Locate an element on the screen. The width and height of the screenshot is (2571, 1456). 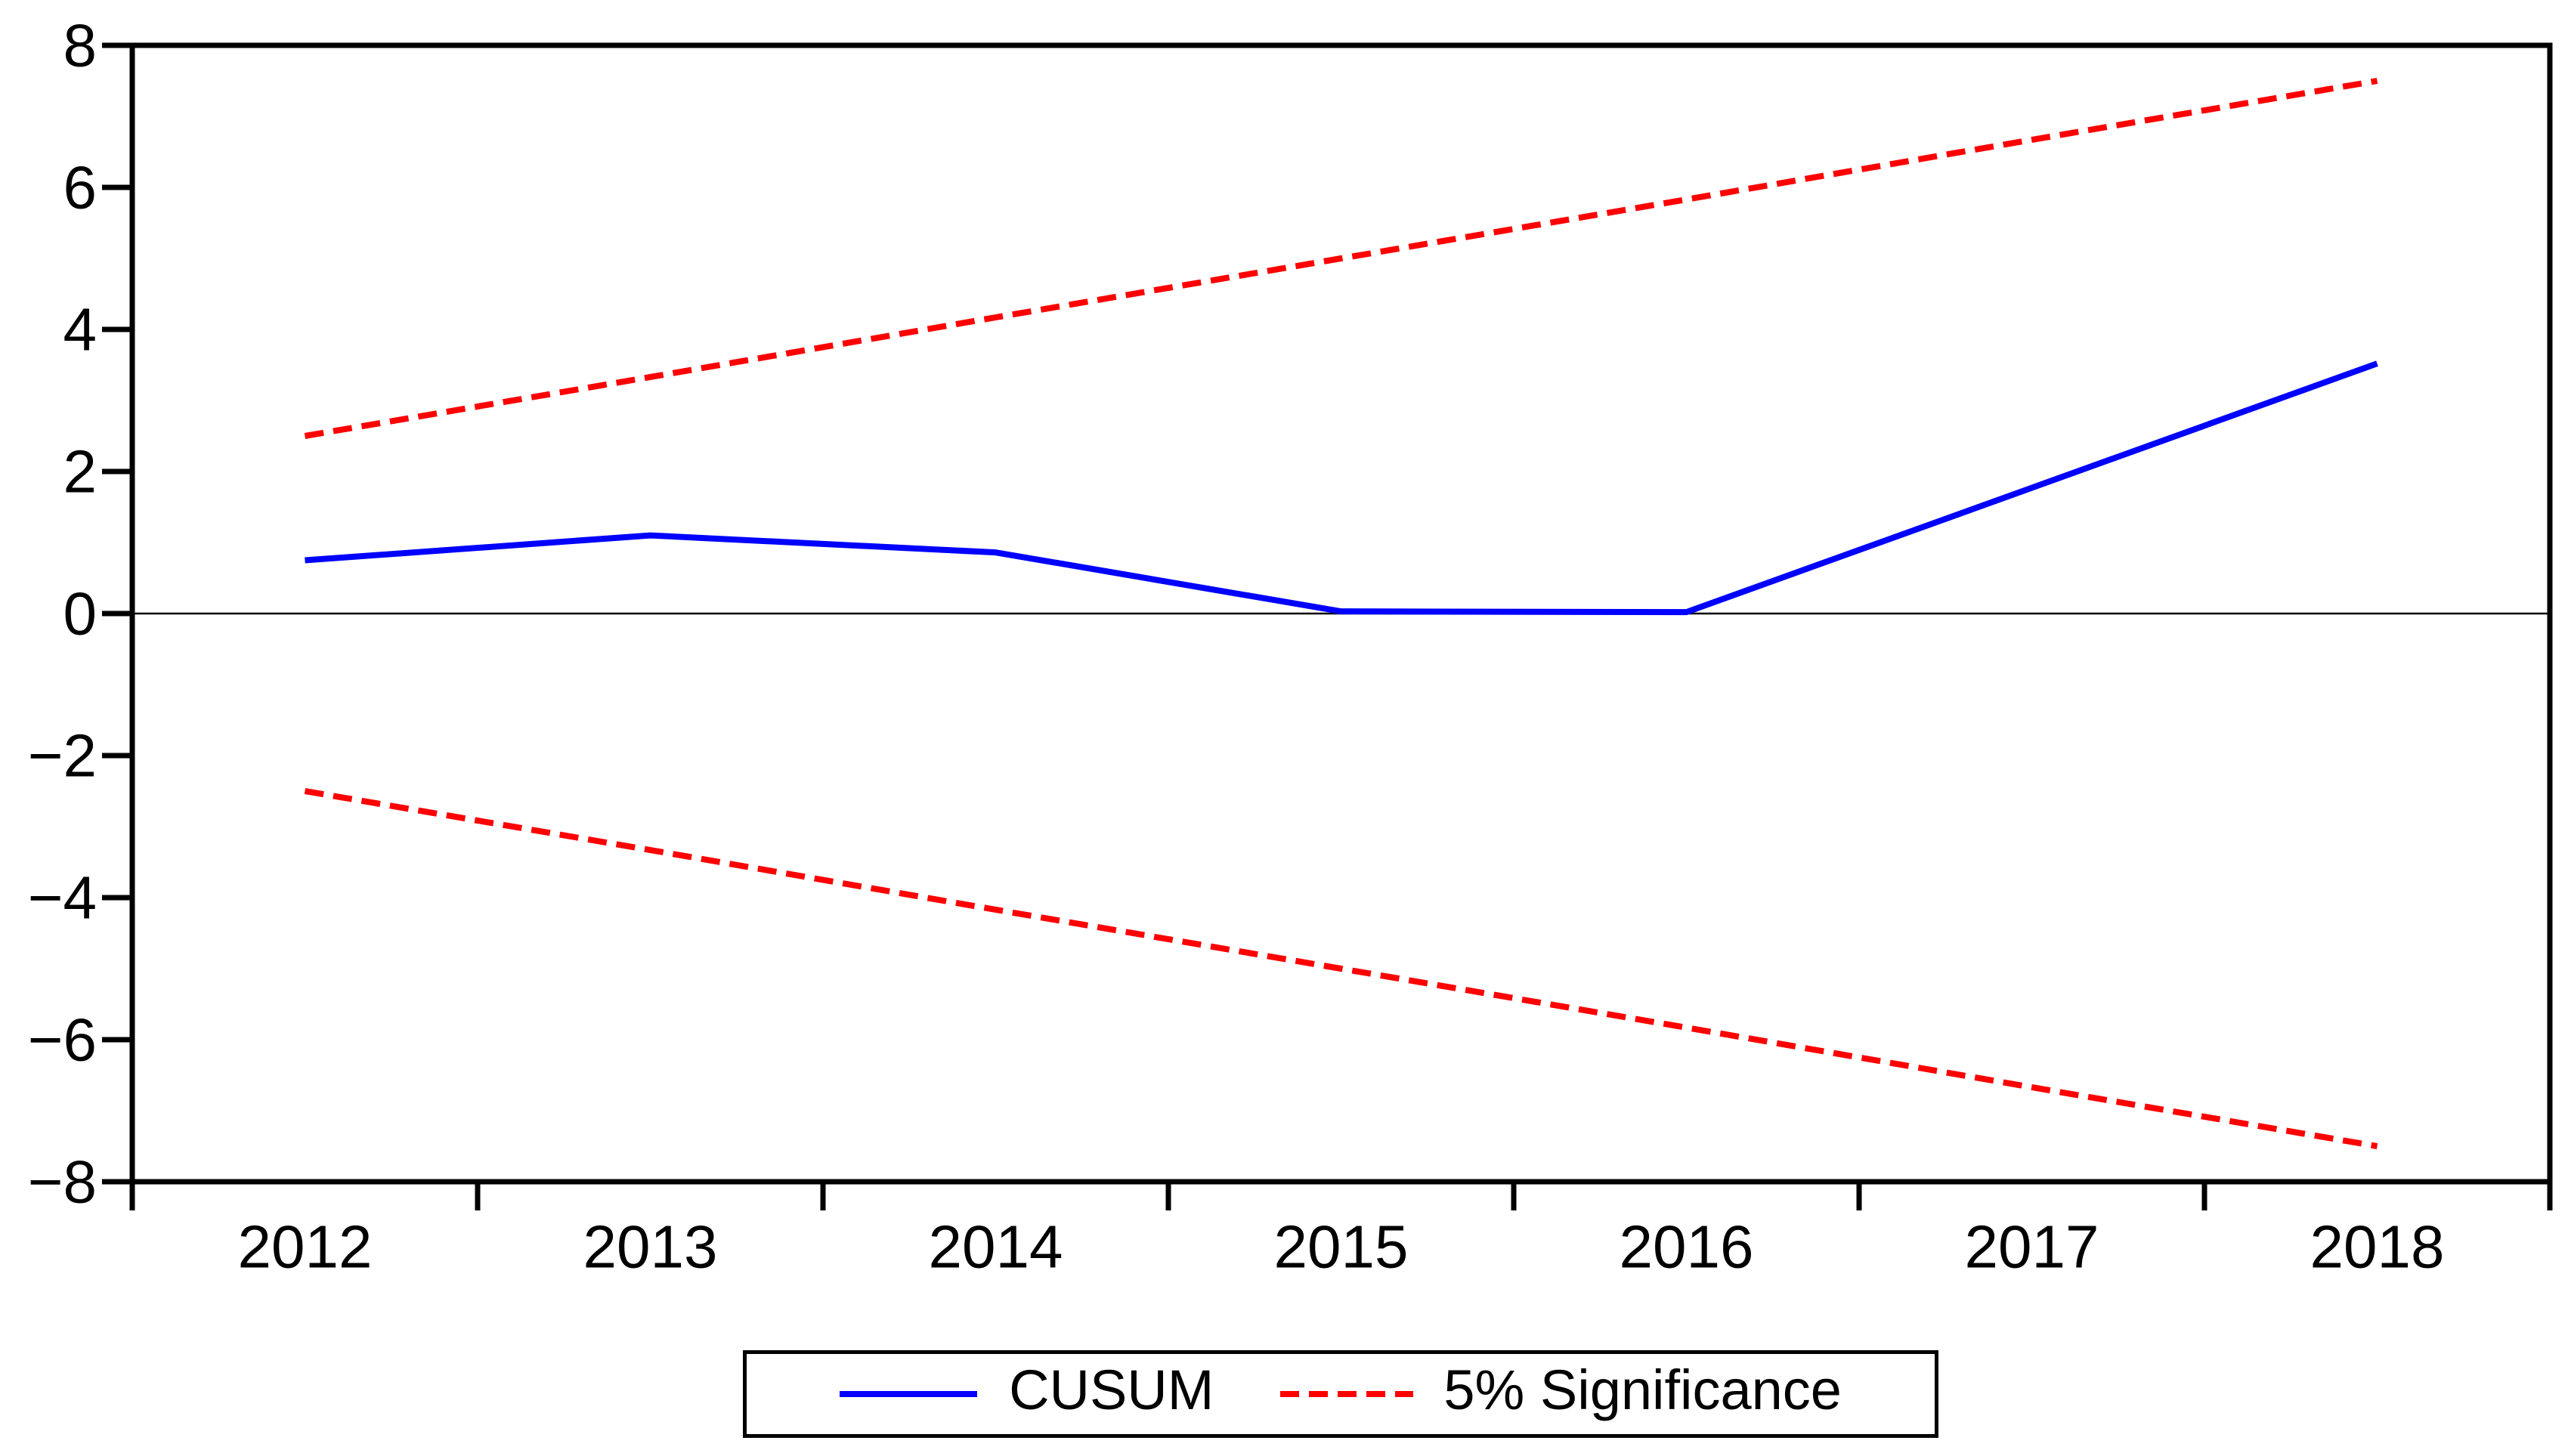
legend-significance-label: 5% Significance is located at coordinates (1643, 1390).